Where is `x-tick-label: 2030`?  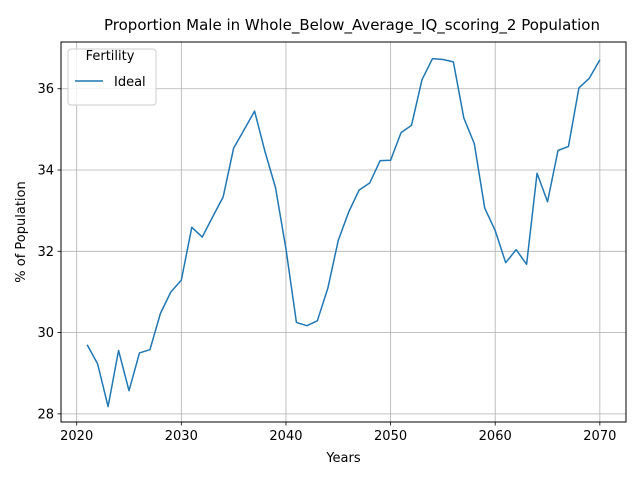 x-tick-label: 2030 is located at coordinates (181, 436).